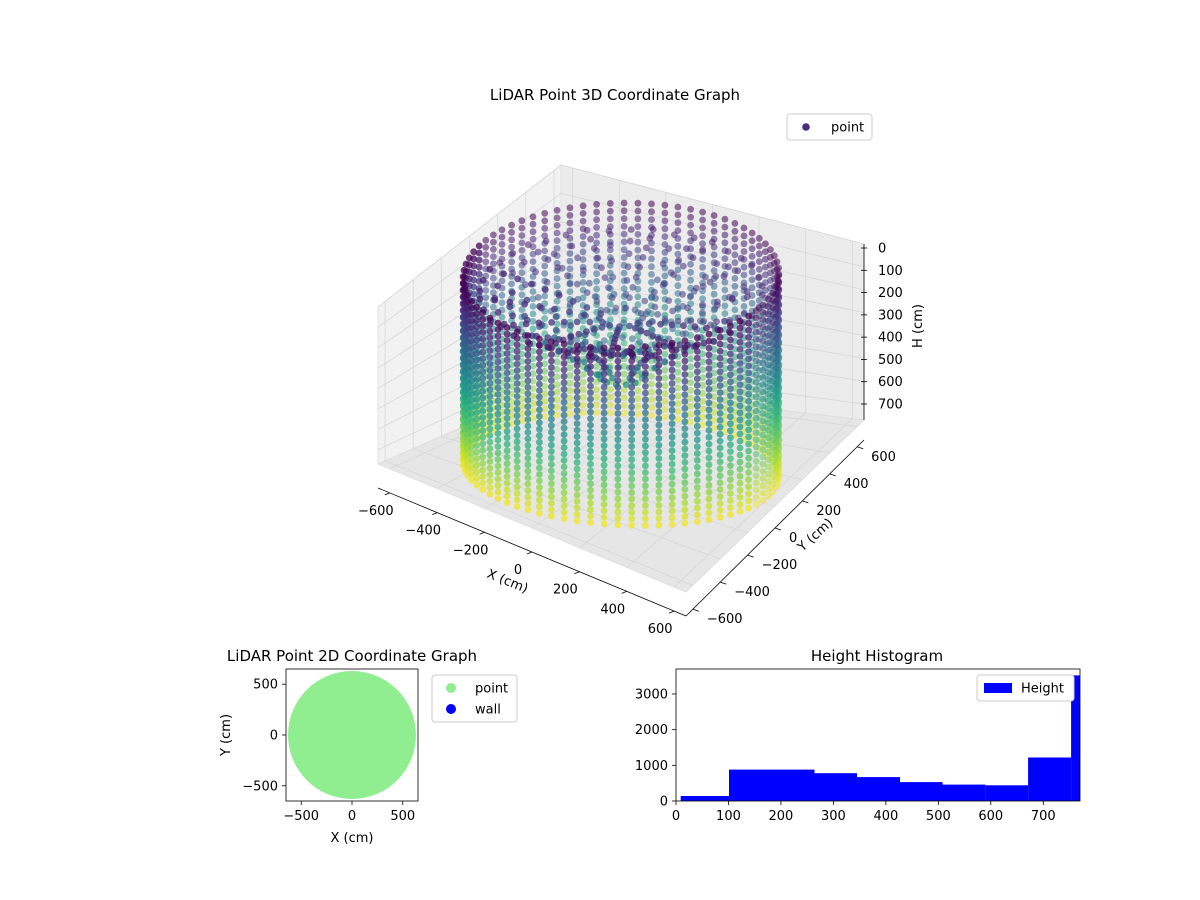 Image resolution: width=1200 pixels, height=900 pixels. I want to click on grid-line-y-floor, so click(622, 465).